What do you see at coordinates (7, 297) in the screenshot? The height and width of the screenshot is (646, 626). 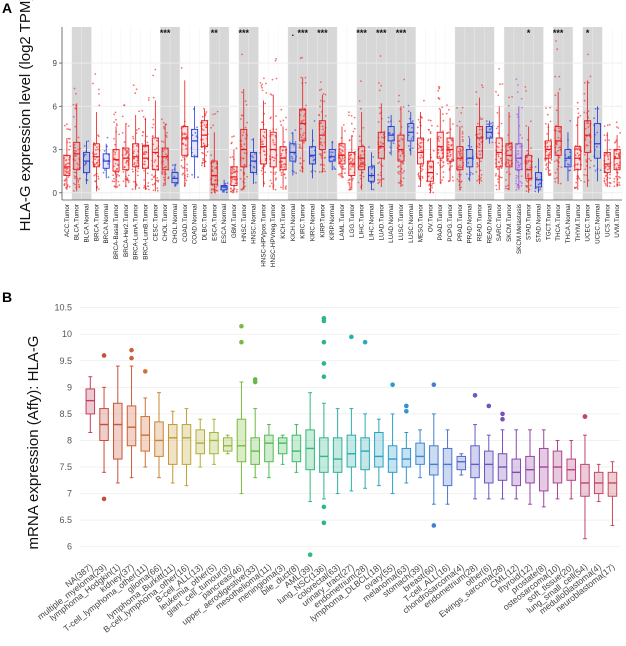 I see `panel-b-letter: B` at bounding box center [7, 297].